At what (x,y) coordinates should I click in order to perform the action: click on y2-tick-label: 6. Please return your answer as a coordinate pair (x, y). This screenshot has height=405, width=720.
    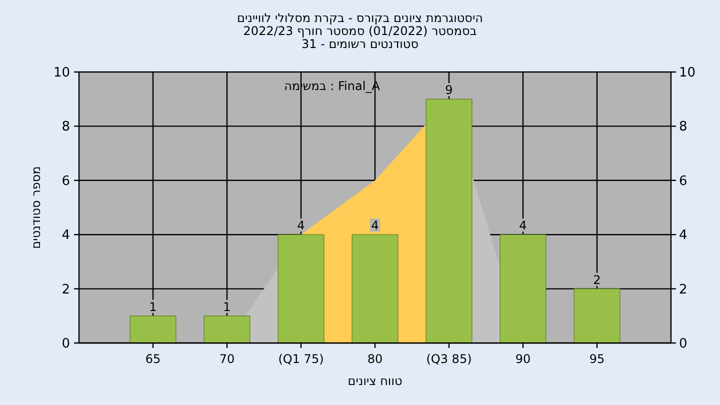
    Looking at the image, I should click on (683, 181).